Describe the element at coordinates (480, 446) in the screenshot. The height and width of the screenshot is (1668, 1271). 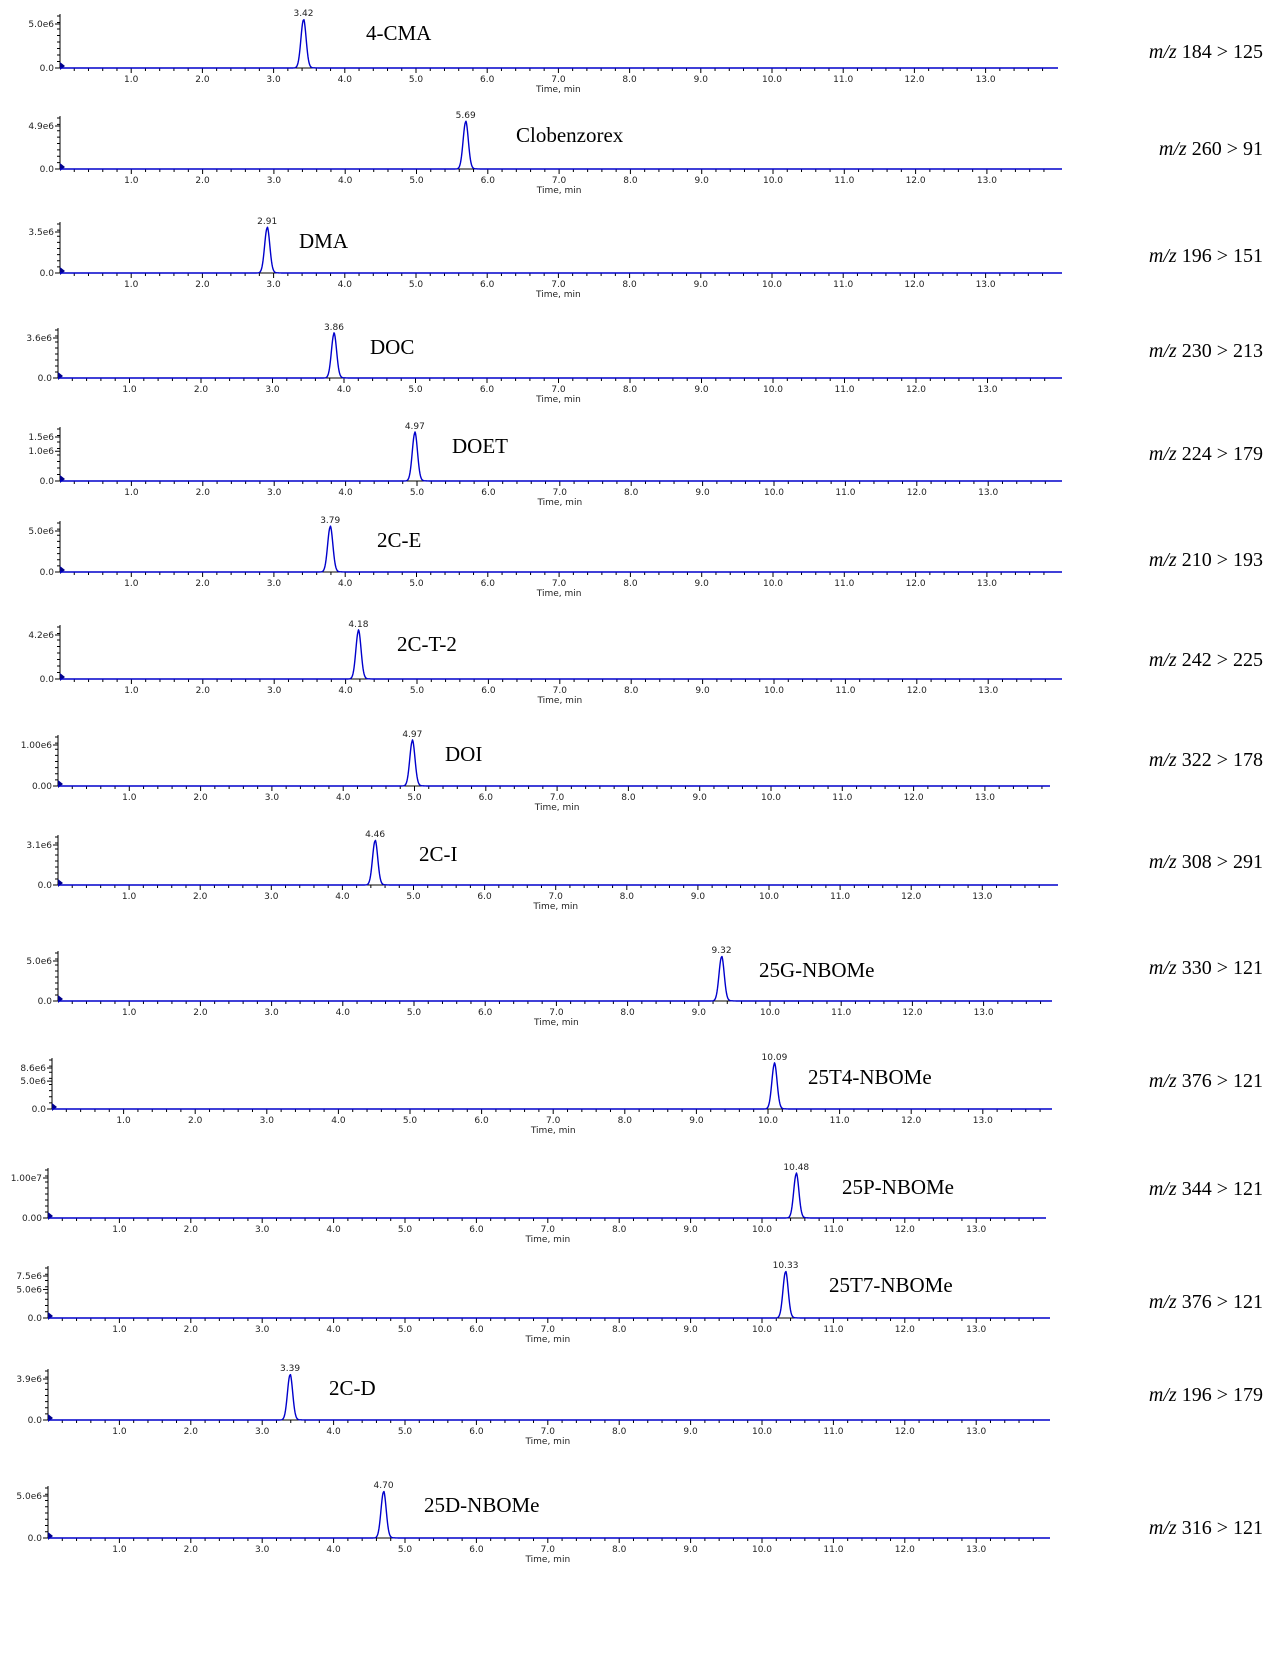
I see `compound-name: DOET` at that location.